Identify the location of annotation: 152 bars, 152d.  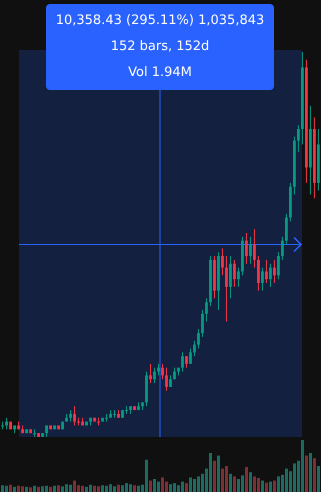
(160, 46).